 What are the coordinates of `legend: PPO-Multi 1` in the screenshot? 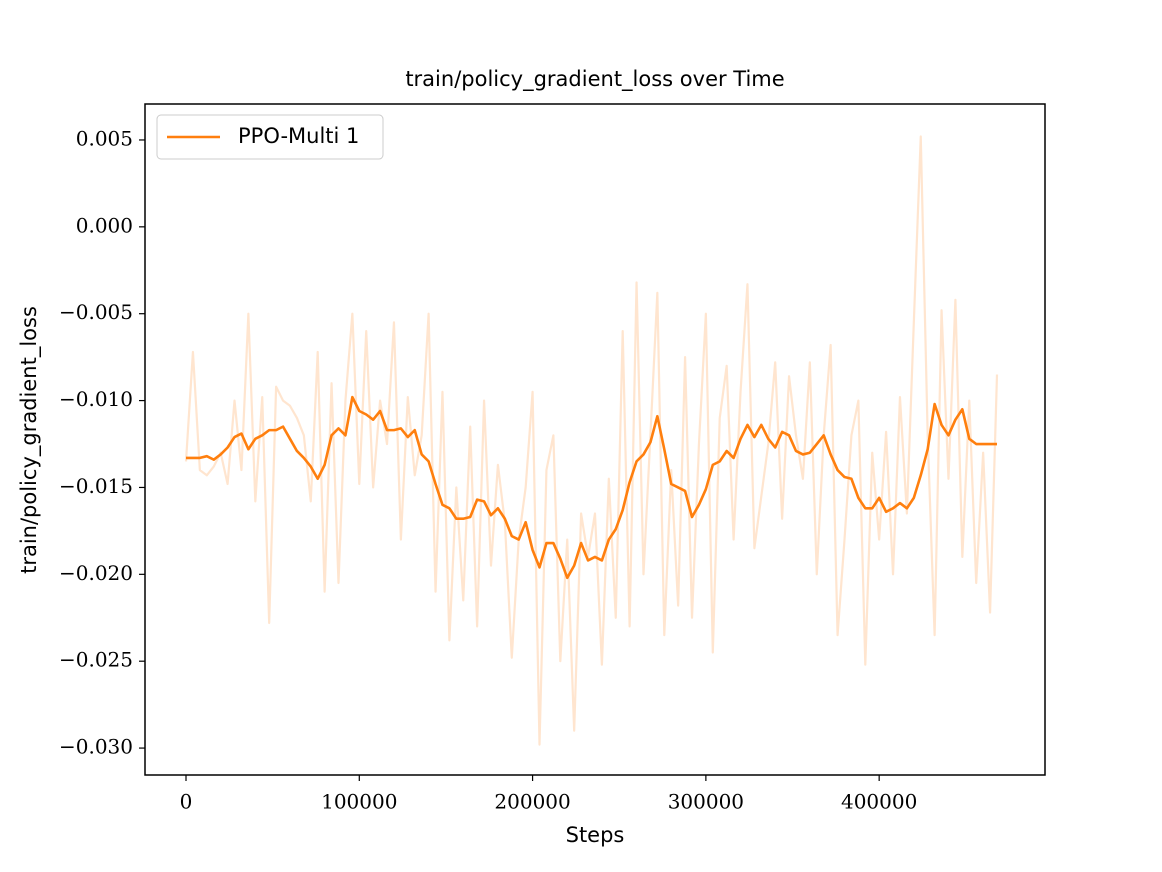 It's located at (270, 137).